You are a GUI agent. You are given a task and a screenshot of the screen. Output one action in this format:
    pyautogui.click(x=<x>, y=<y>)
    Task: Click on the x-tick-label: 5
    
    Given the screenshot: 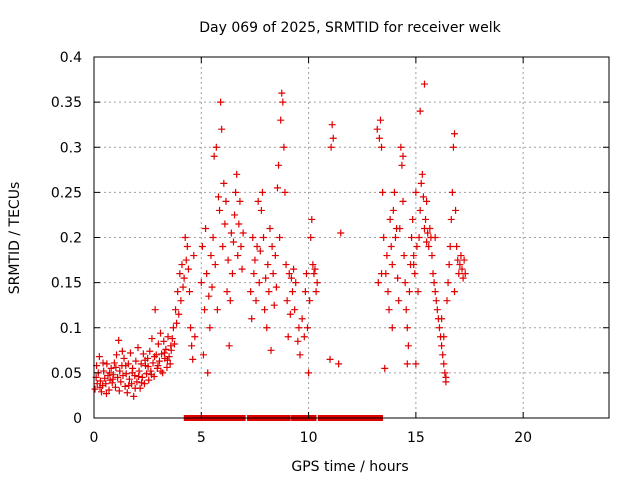 What is the action you would take?
    pyautogui.click(x=201, y=438)
    